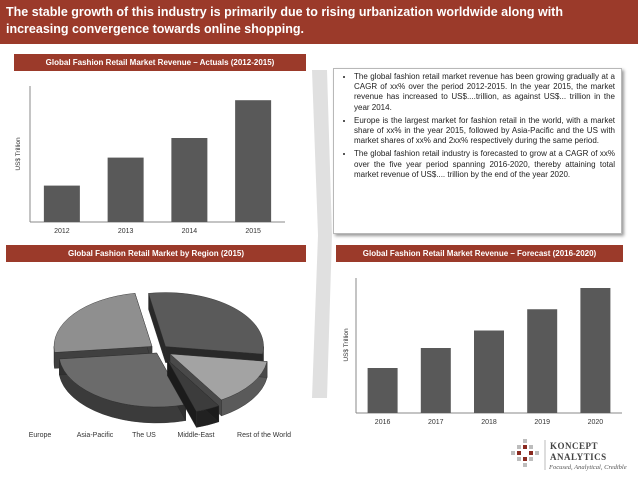 The height and width of the screenshot is (479, 638). What do you see at coordinates (578, 457) in the screenshot?
I see `logo-name-line2: ANALYTICS` at bounding box center [578, 457].